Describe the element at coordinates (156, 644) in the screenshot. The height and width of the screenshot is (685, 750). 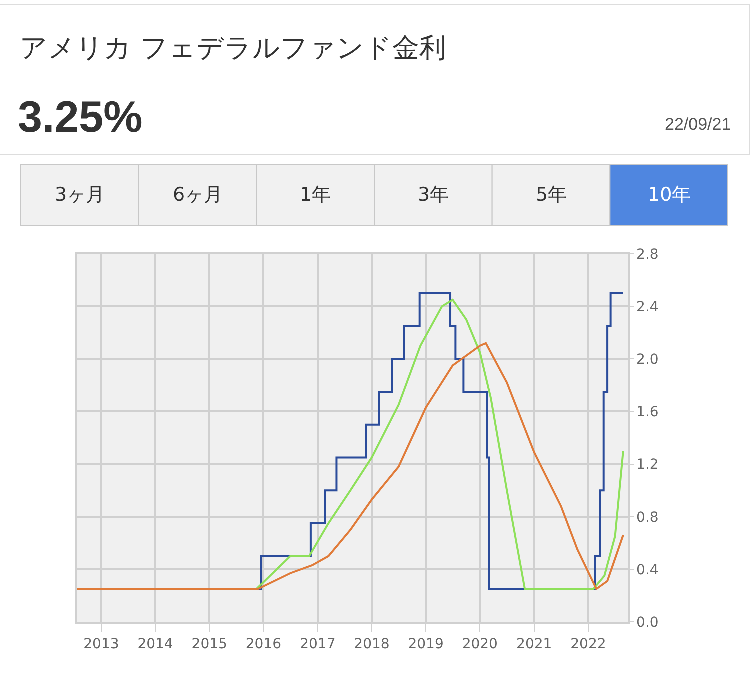
I see `x-tick-label: 2014` at that location.